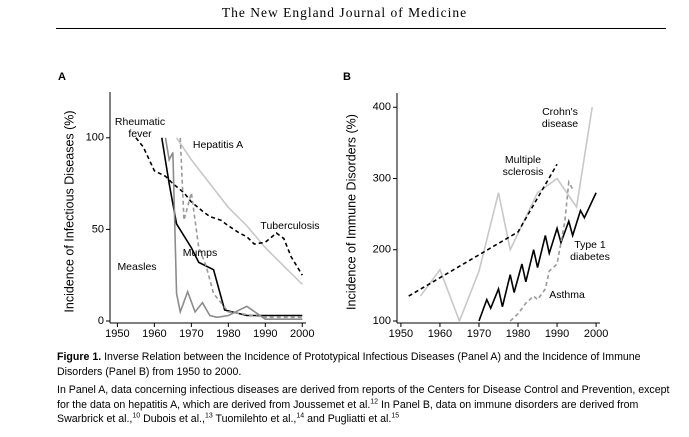 The height and width of the screenshot is (437, 689). What do you see at coordinates (137, 267) in the screenshot?
I see `series-label: Measles` at bounding box center [137, 267].